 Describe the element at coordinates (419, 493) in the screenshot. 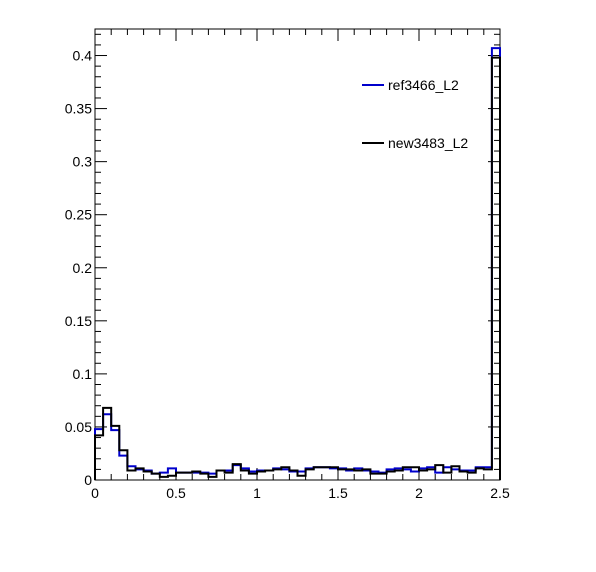

I see `x-tick-label: 2` at that location.